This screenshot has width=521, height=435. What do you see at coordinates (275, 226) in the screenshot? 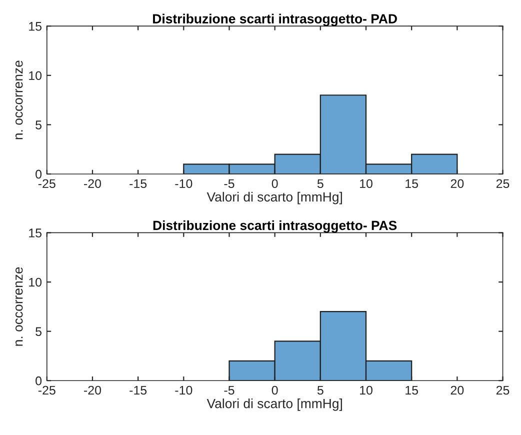
I see `chart-title: Distribuzione scarti intrasoggetto- PAS` at bounding box center [275, 226].